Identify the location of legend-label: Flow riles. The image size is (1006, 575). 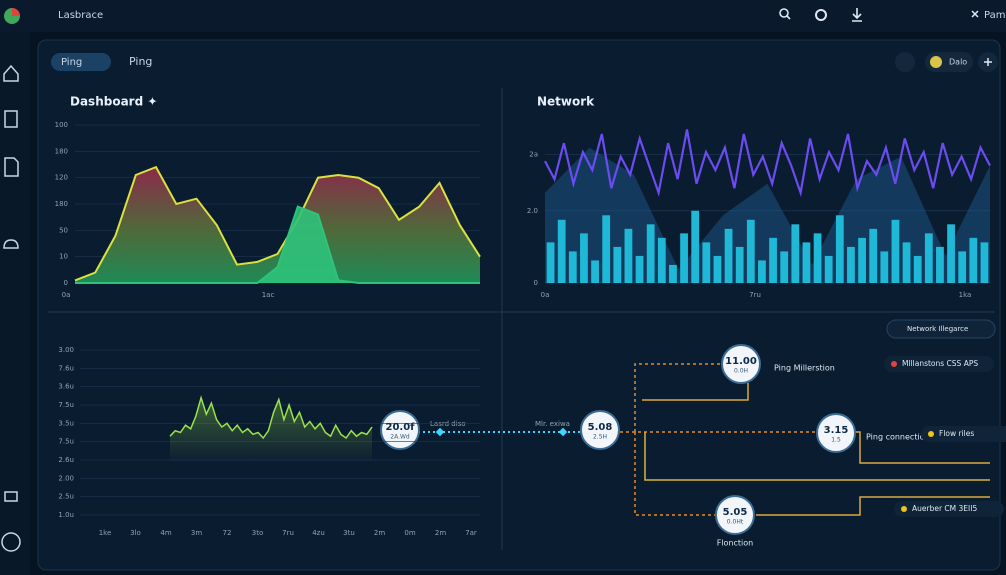
(956, 433).